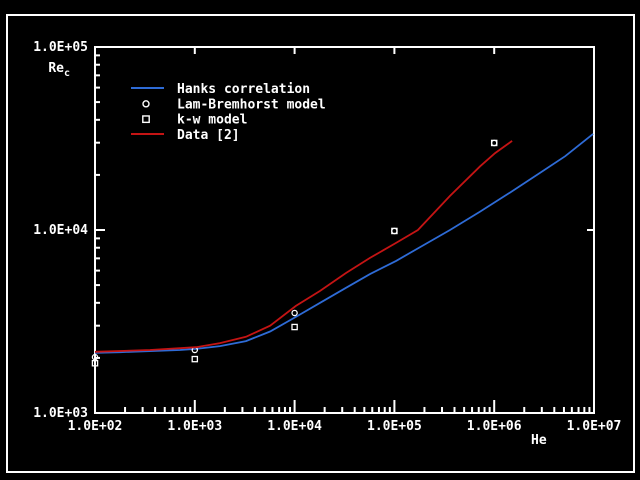 This screenshot has width=640, height=480. What do you see at coordinates (60, 47) in the screenshot?
I see `y-tick-label: 1.0E+05` at bounding box center [60, 47].